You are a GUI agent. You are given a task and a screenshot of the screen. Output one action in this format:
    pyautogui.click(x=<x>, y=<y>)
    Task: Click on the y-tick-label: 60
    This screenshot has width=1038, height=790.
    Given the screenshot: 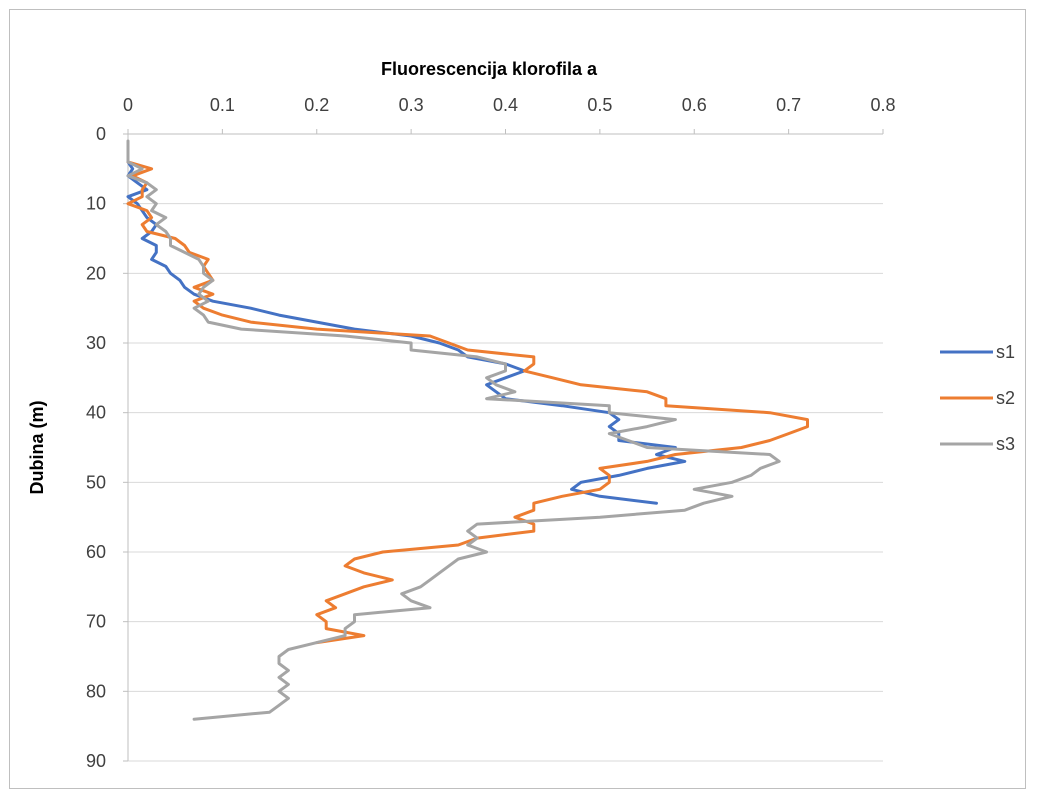 What is the action you would take?
    pyautogui.click(x=96, y=552)
    